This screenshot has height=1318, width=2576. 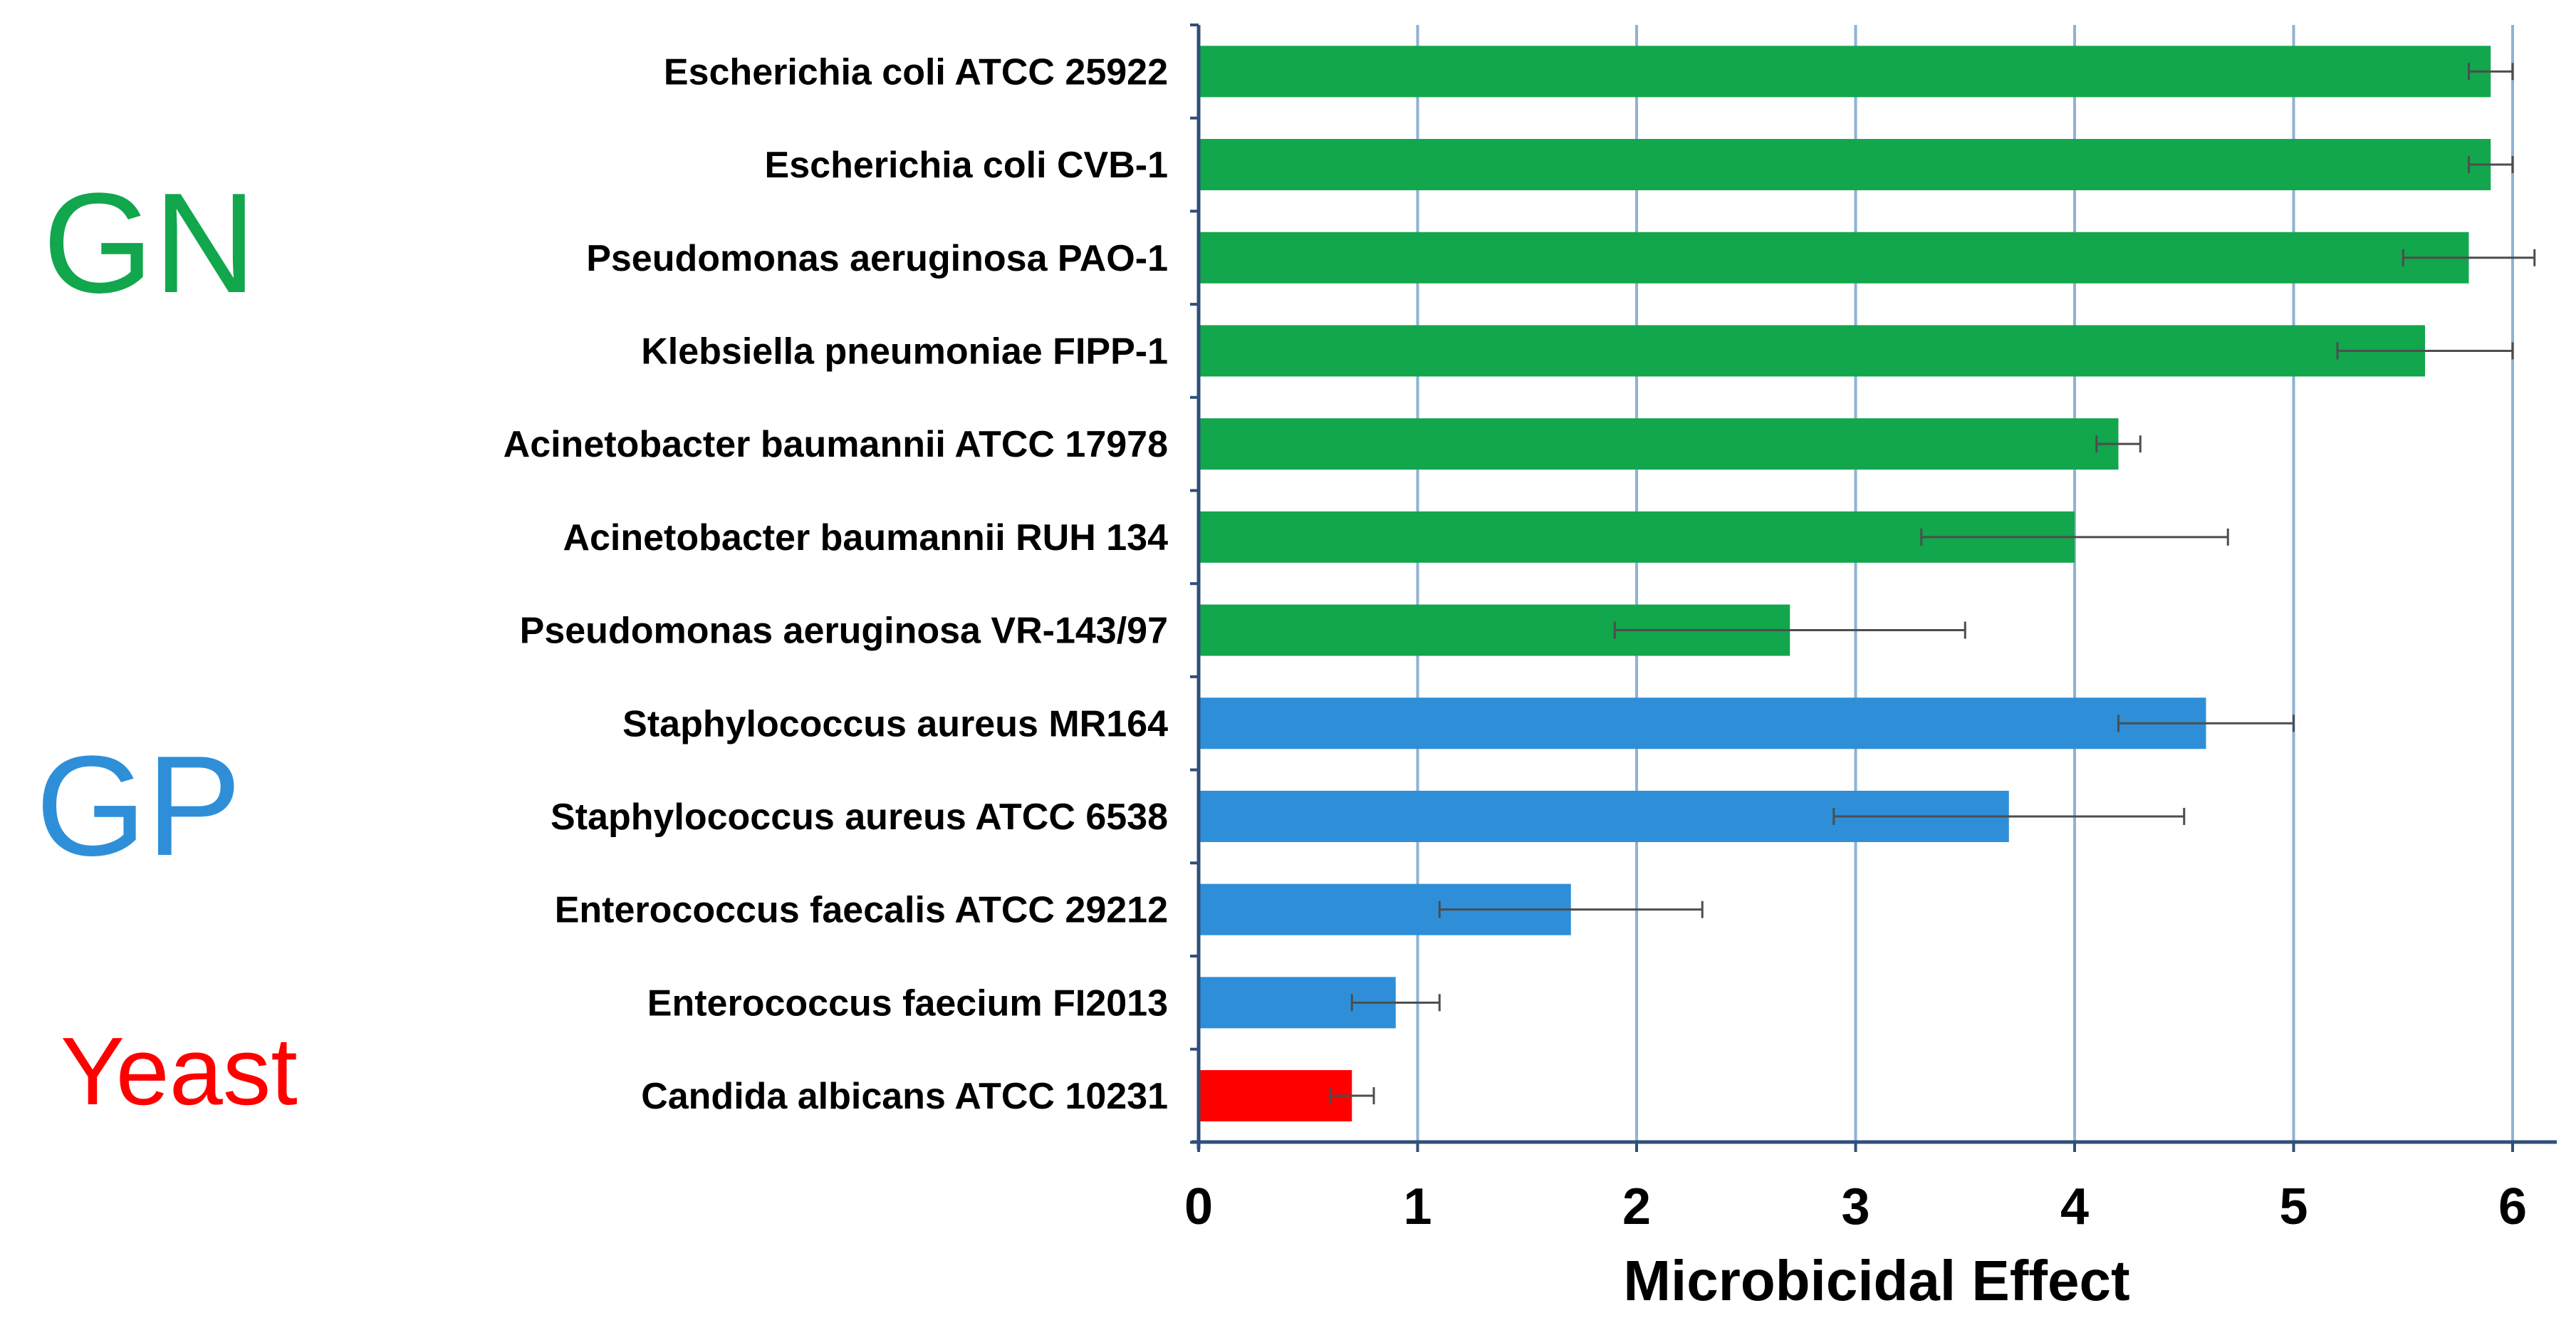 I want to click on category-label-4: Acinetobacter baumannii ATCC 17978, so click(x=836, y=444).